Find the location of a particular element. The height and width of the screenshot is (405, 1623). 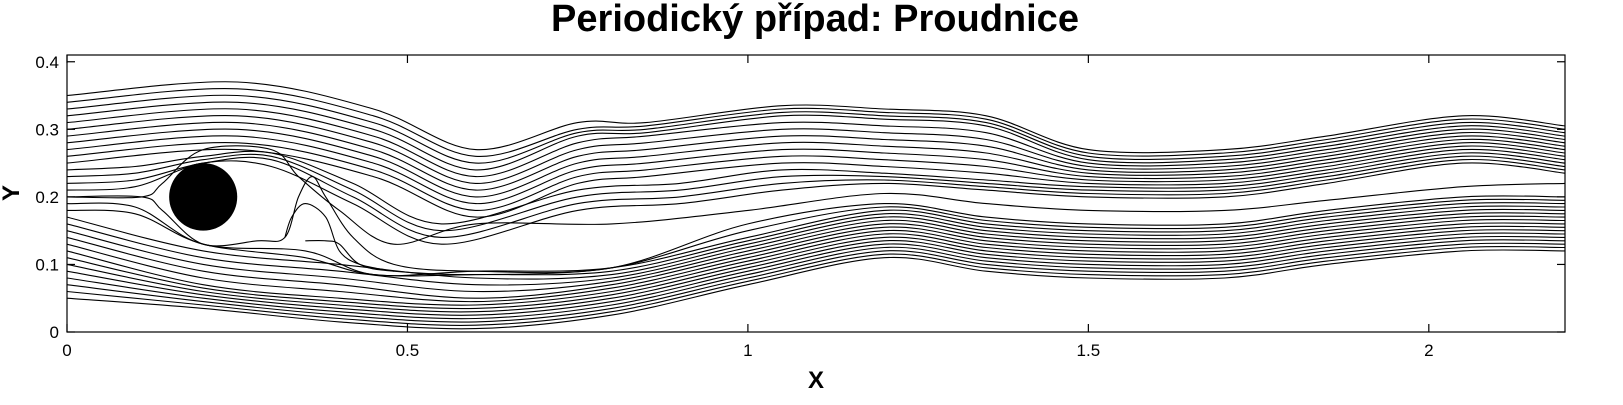

x-axis-label: X is located at coordinates (816, 380).